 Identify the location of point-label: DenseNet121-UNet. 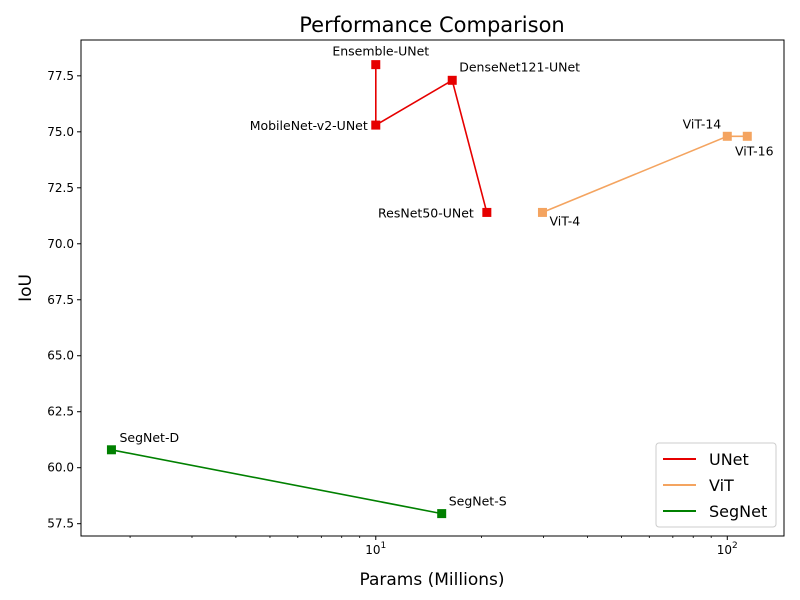
(519, 66).